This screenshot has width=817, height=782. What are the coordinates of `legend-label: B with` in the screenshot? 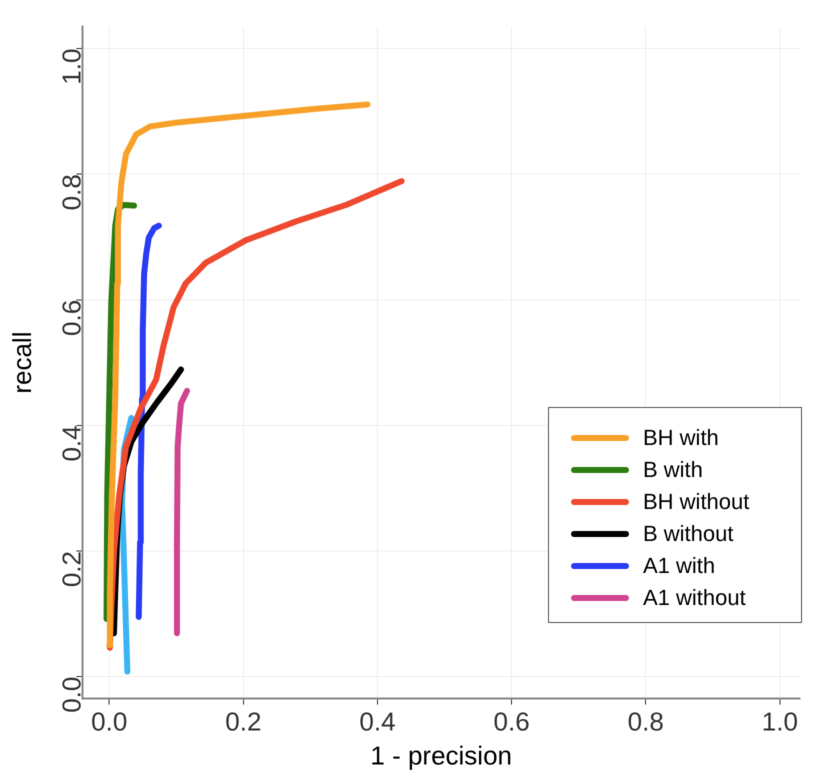 It's located at (673, 469).